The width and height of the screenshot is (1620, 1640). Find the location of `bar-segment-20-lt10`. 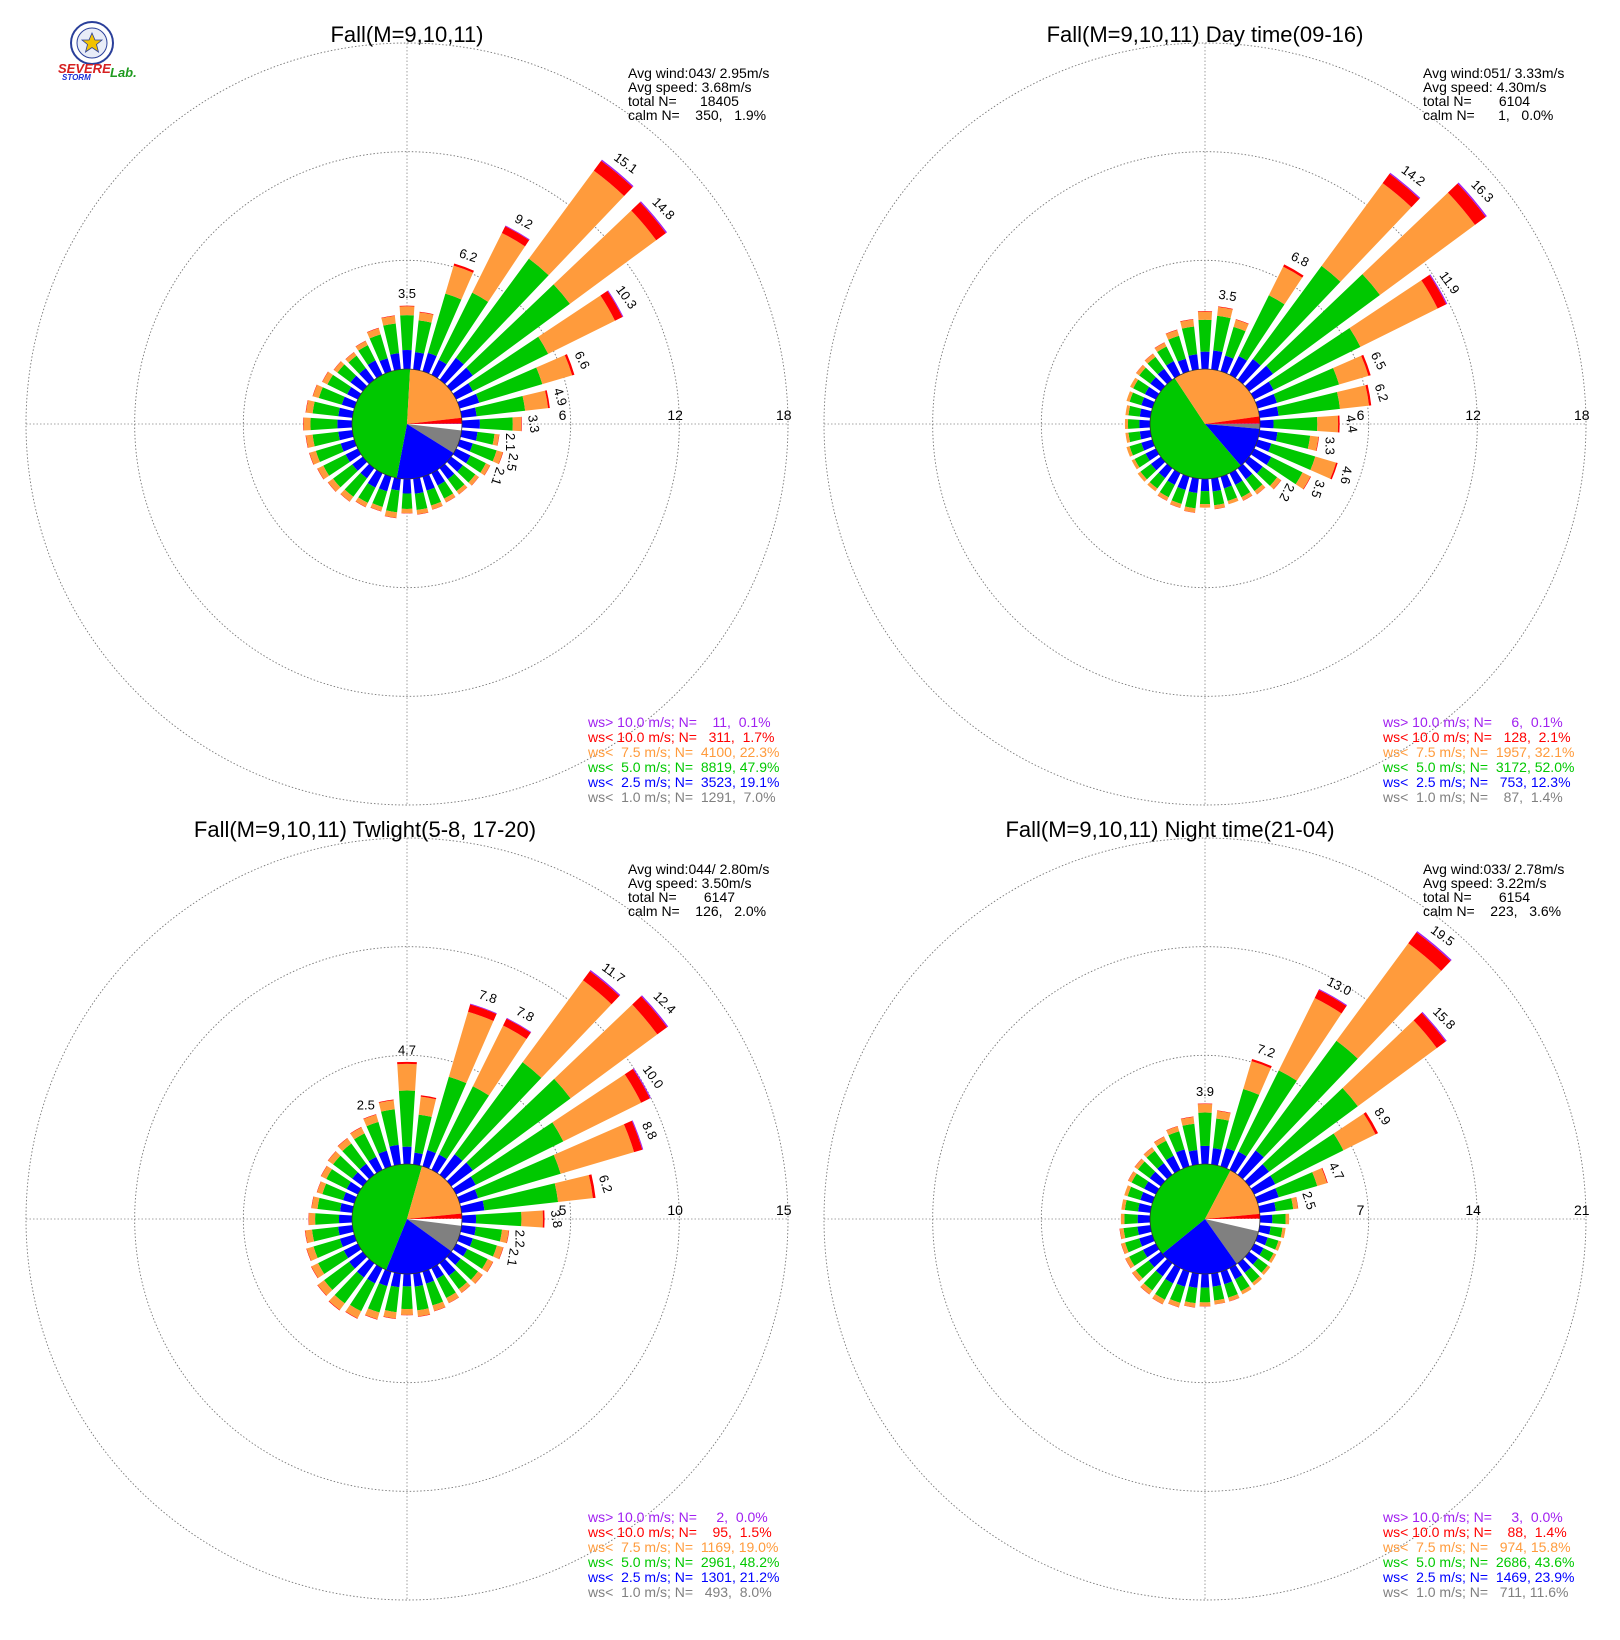

bar-segment-20-lt10 is located at coordinates (482, 1013).